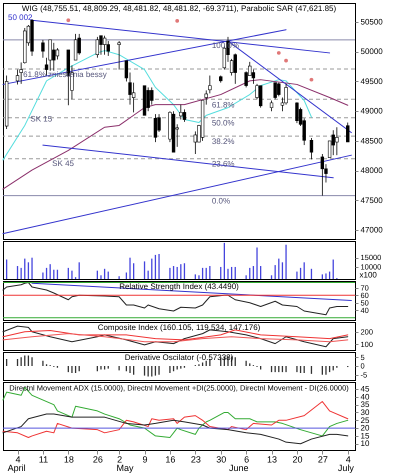 This screenshot has height=473, width=400. What do you see at coordinates (97, 459) in the screenshot?
I see `x-tick-label: 26` at bounding box center [97, 459].